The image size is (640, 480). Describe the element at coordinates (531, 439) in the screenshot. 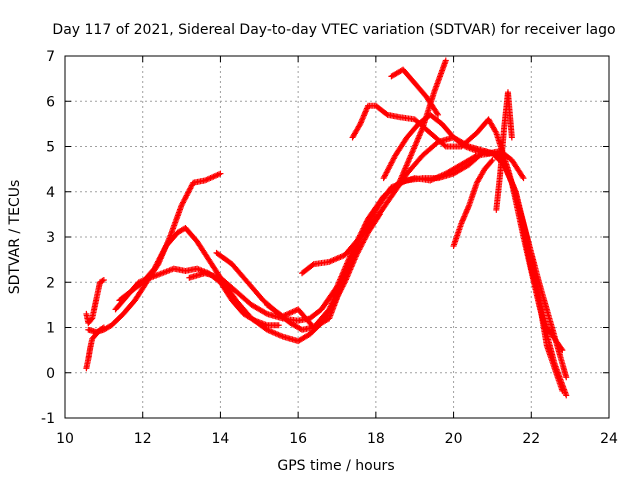

I see `x-tick-label: 22` at that location.